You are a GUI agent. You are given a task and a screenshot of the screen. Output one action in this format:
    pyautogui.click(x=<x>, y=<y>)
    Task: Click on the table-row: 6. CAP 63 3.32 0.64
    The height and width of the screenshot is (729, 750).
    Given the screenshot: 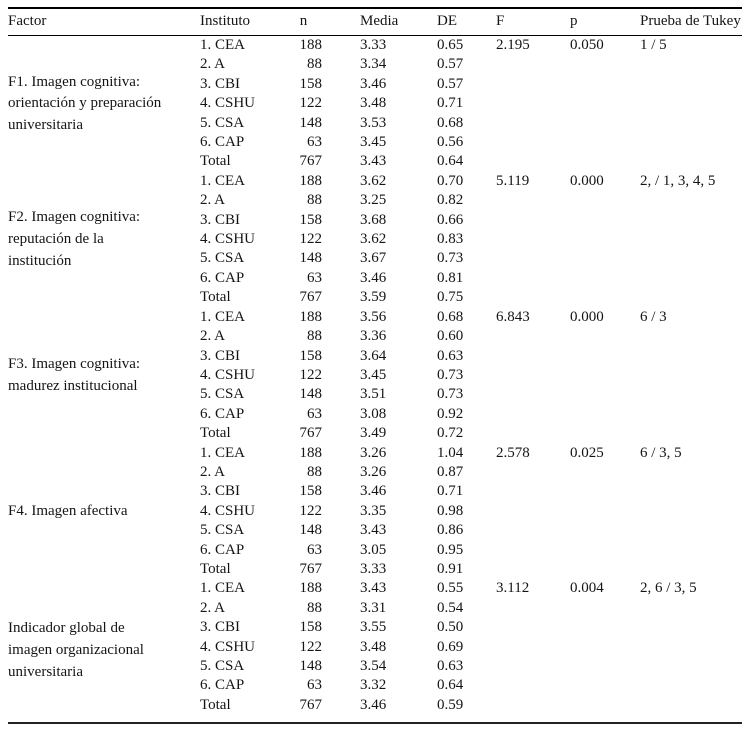 What is the action you would take?
    pyautogui.click(x=375, y=685)
    